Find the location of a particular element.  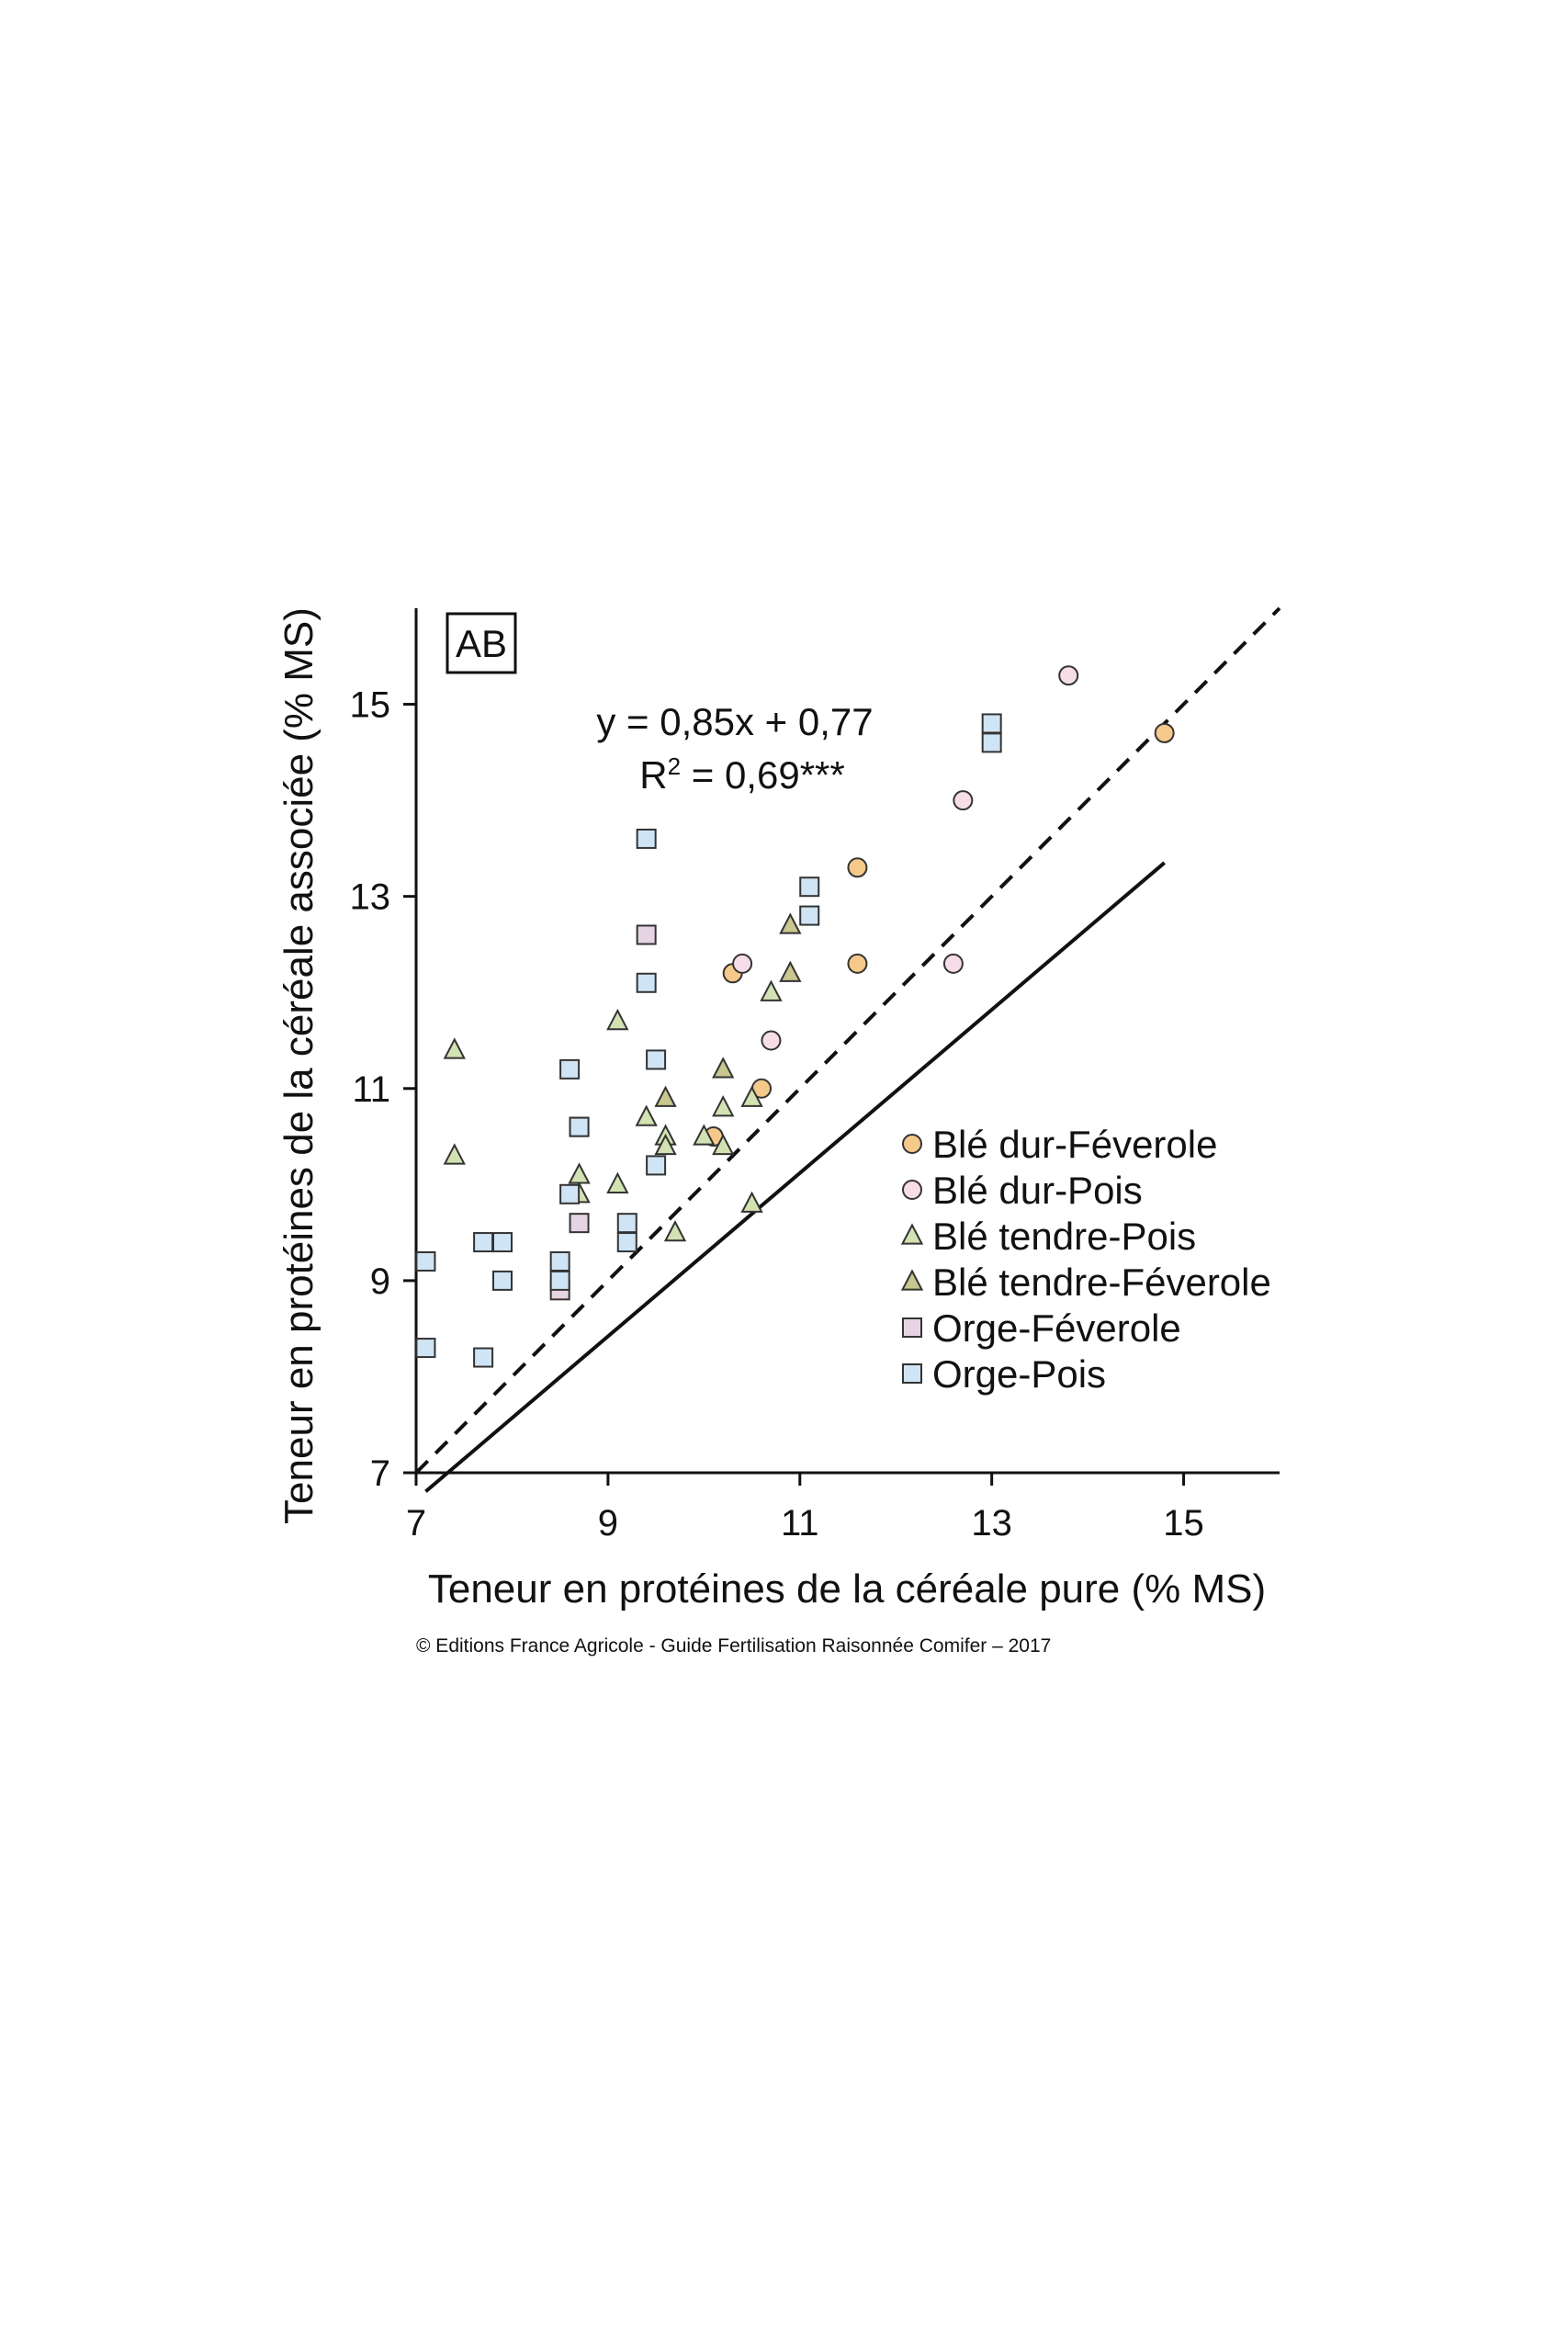

regression-line is located at coordinates (795, 1177).